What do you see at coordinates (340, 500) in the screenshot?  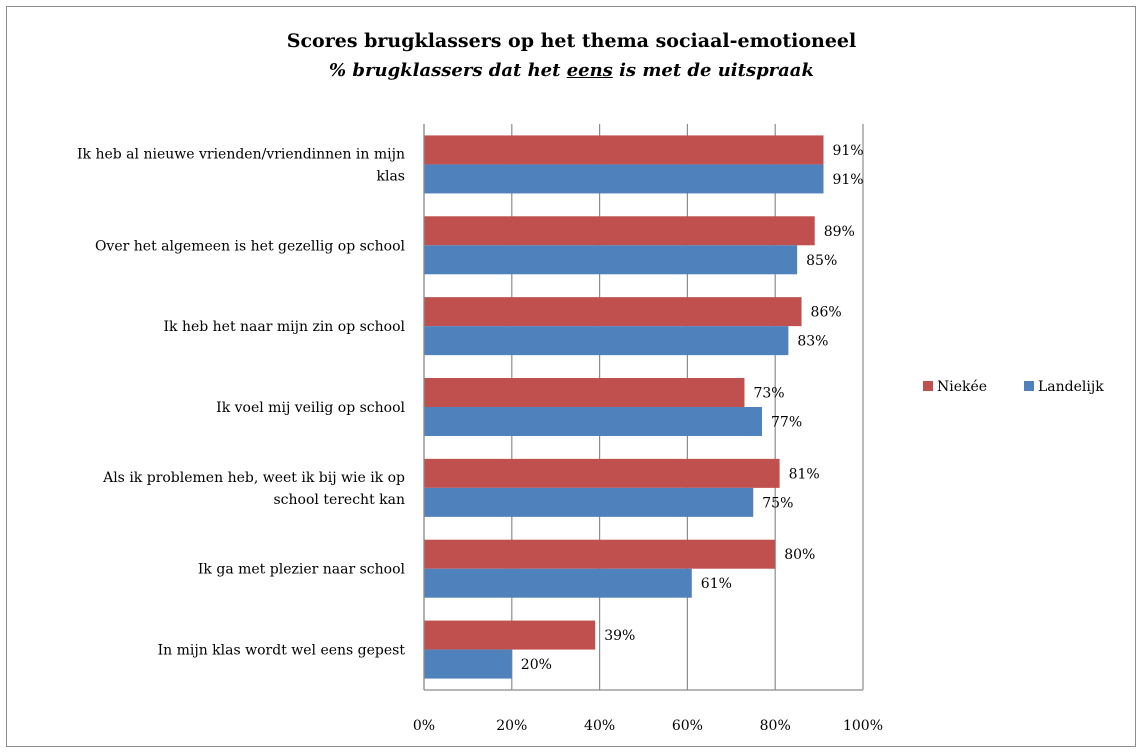 I see `category-label: school terecht kan` at bounding box center [340, 500].